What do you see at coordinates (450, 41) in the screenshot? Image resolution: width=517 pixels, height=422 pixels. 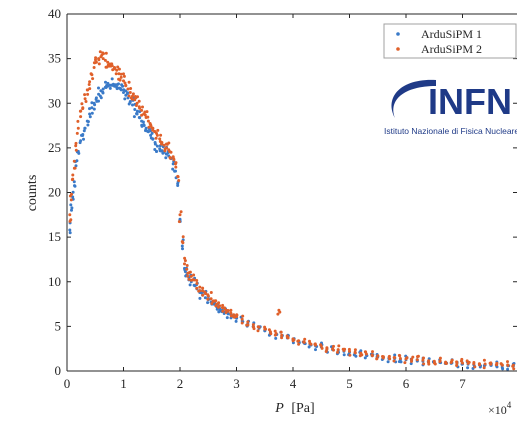 I see `legend: ArduSiPM 1 ArduSiPM 2` at bounding box center [450, 41].